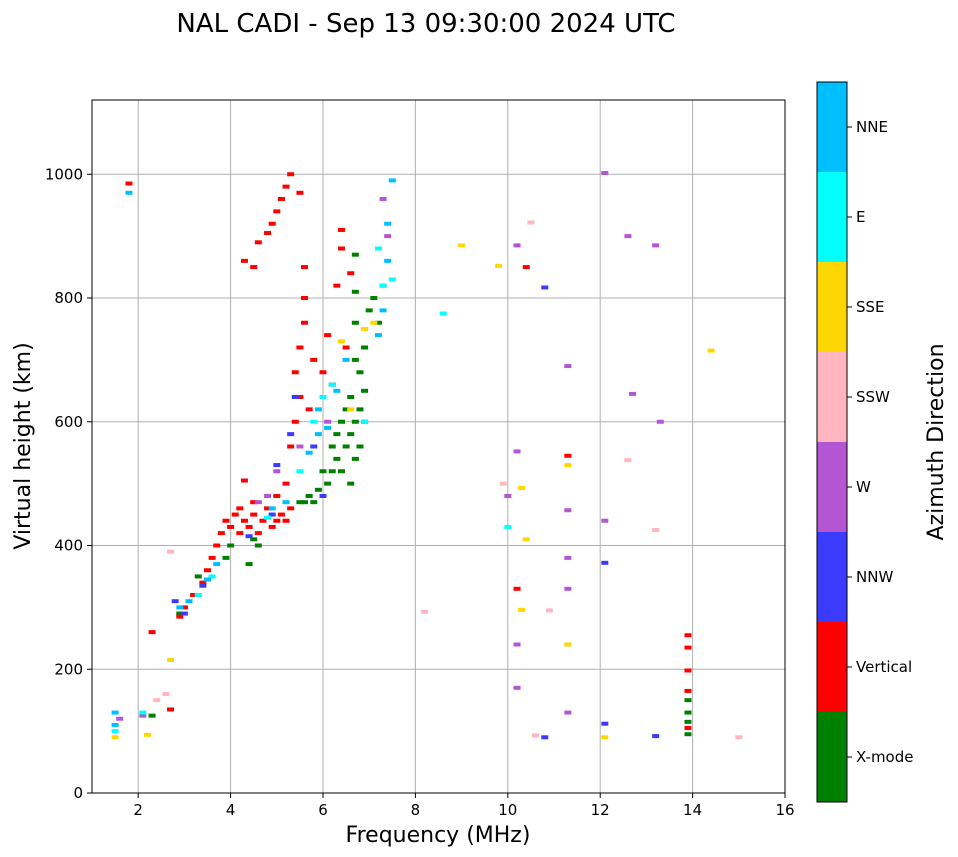  Describe the element at coordinates (832, 487) in the screenshot. I see `colorbar-segment-w` at that location.